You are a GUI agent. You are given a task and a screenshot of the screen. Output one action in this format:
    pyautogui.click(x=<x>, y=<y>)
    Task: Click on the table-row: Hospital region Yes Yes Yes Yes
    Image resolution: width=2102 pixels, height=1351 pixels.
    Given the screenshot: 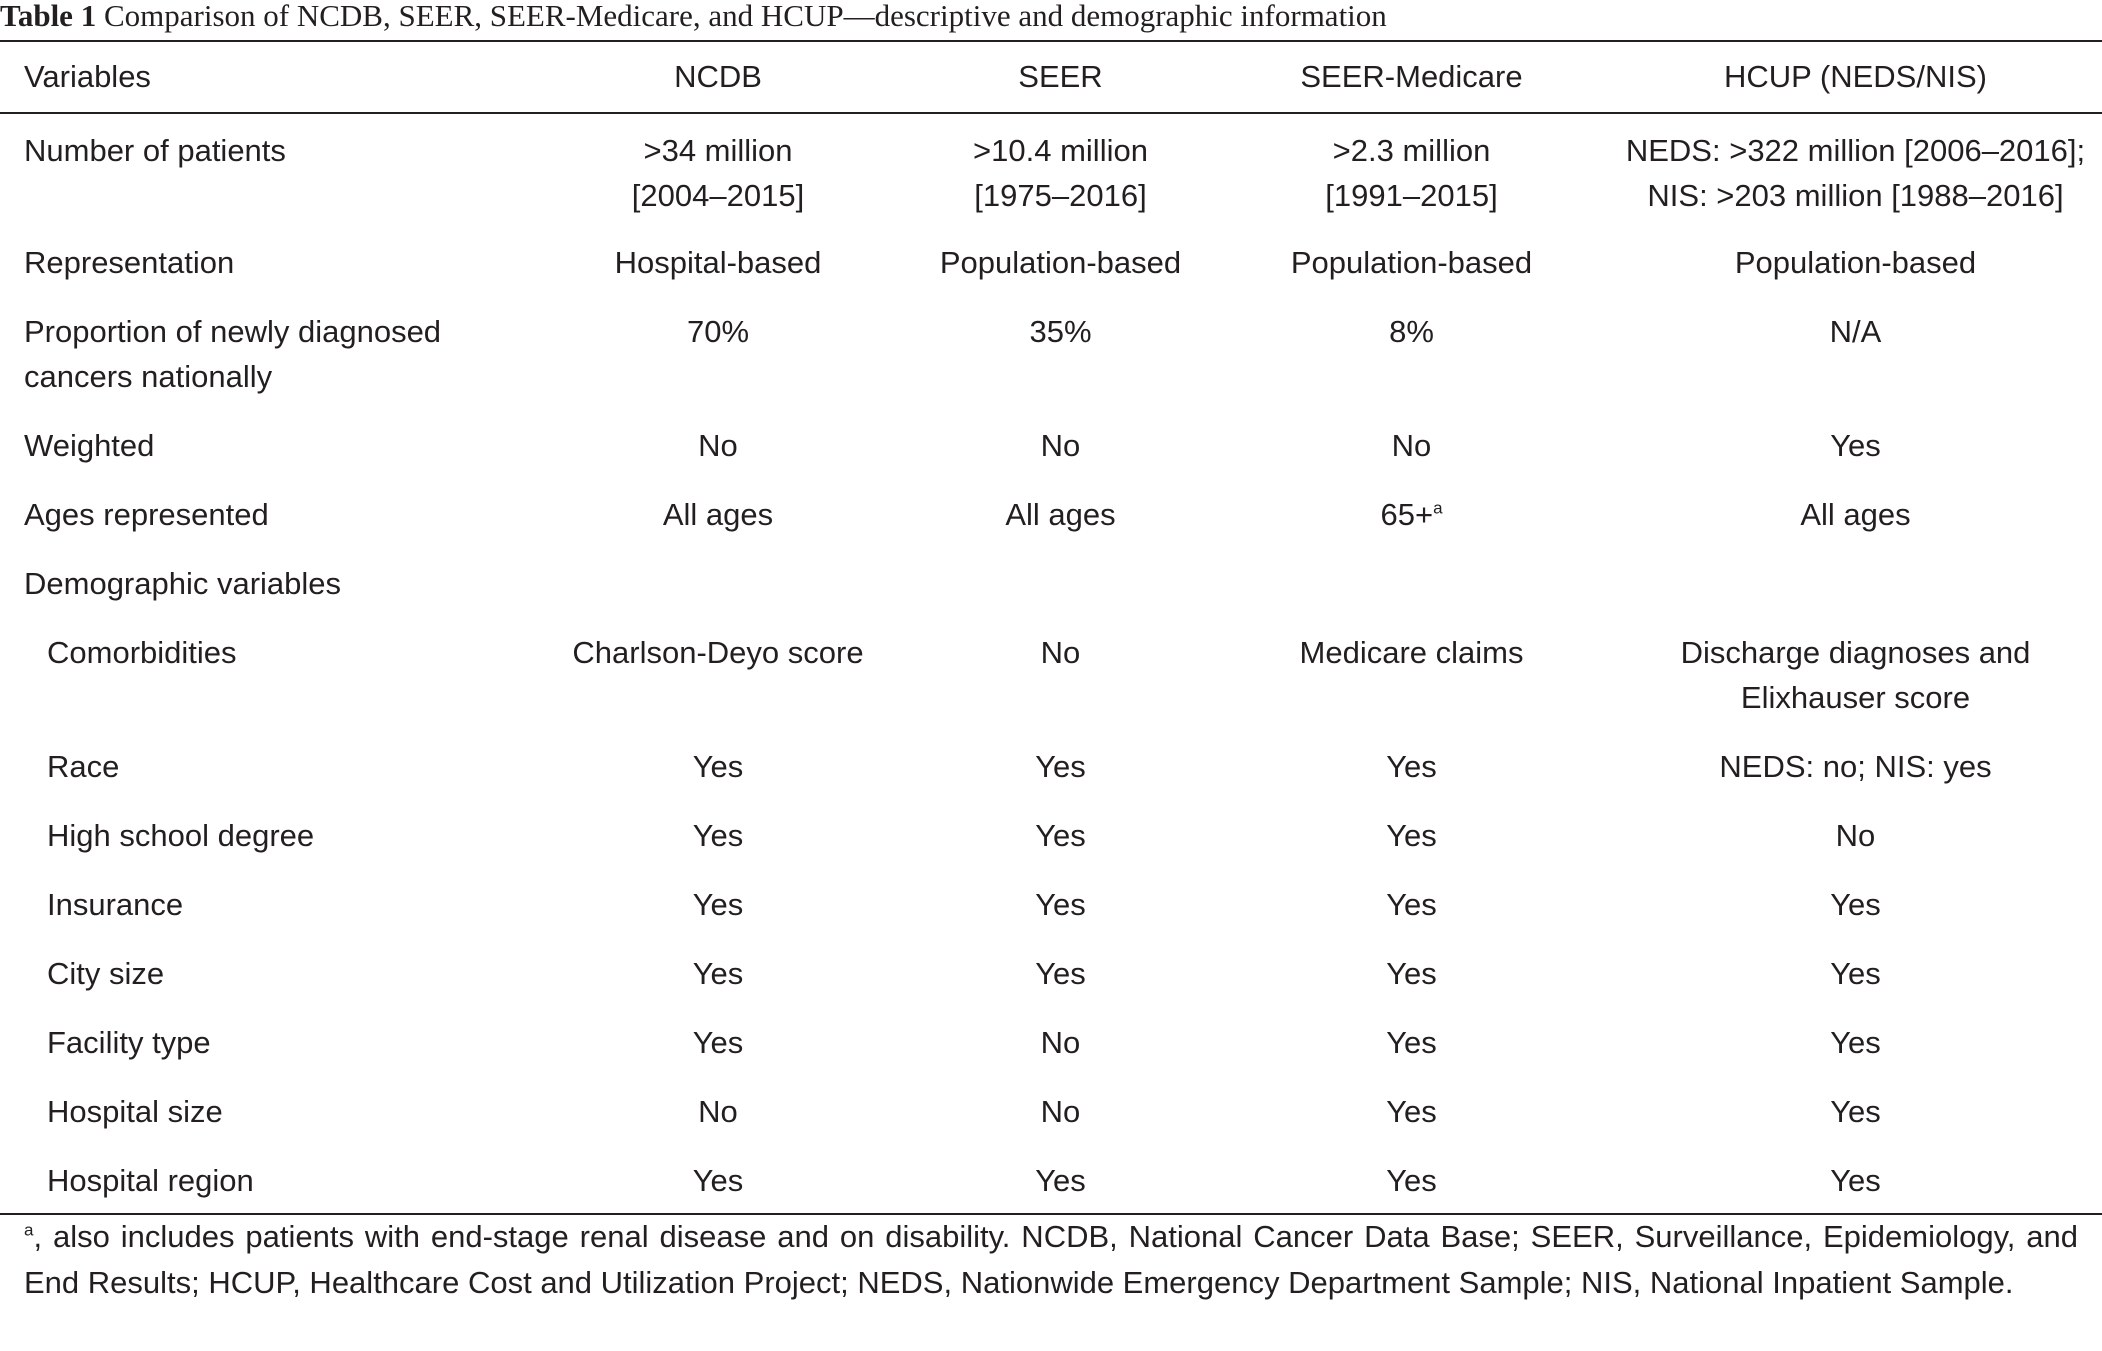 What is the action you would take?
    pyautogui.click(x=1051, y=1180)
    